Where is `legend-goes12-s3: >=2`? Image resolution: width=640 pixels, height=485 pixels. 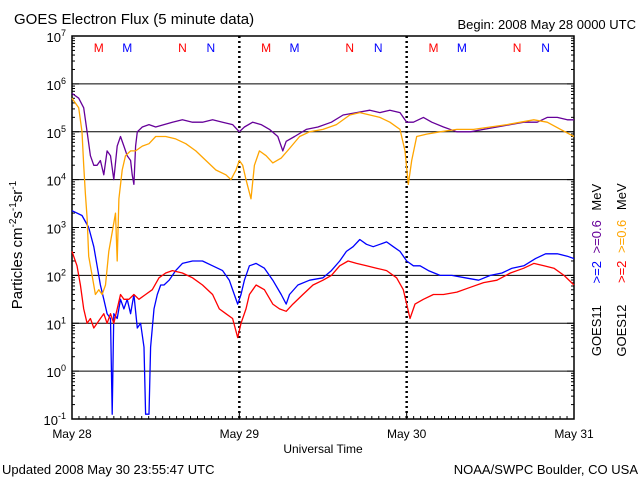
legend-goes12-s3: >=2 is located at coordinates (621, 272).